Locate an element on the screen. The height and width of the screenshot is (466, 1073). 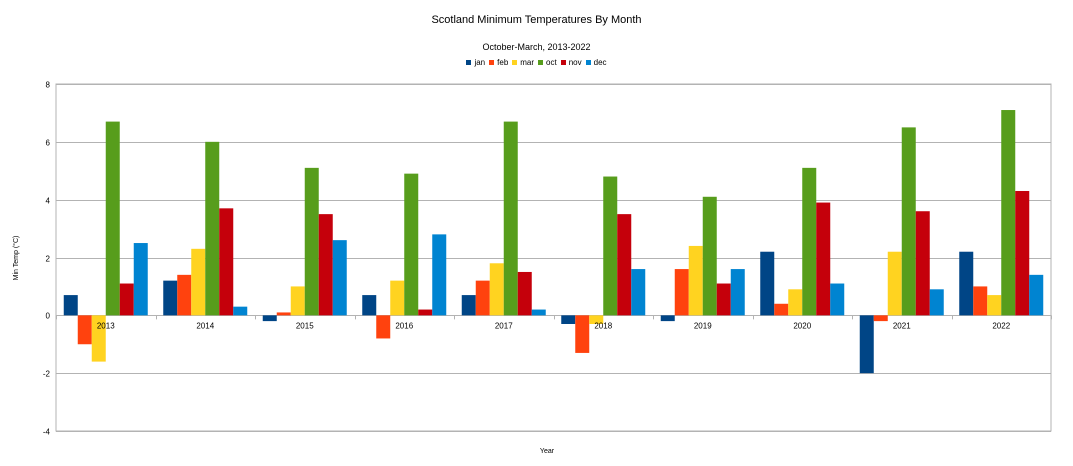
bar-mar-2014 is located at coordinates (198, 282).